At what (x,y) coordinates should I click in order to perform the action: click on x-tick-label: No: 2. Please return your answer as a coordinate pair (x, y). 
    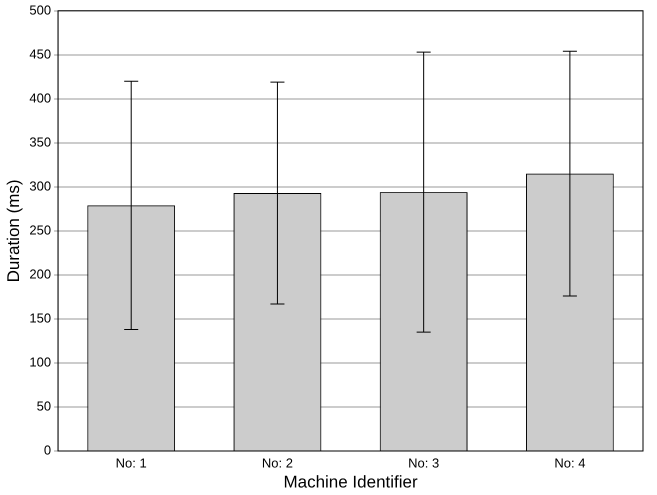
    Looking at the image, I should click on (277, 462).